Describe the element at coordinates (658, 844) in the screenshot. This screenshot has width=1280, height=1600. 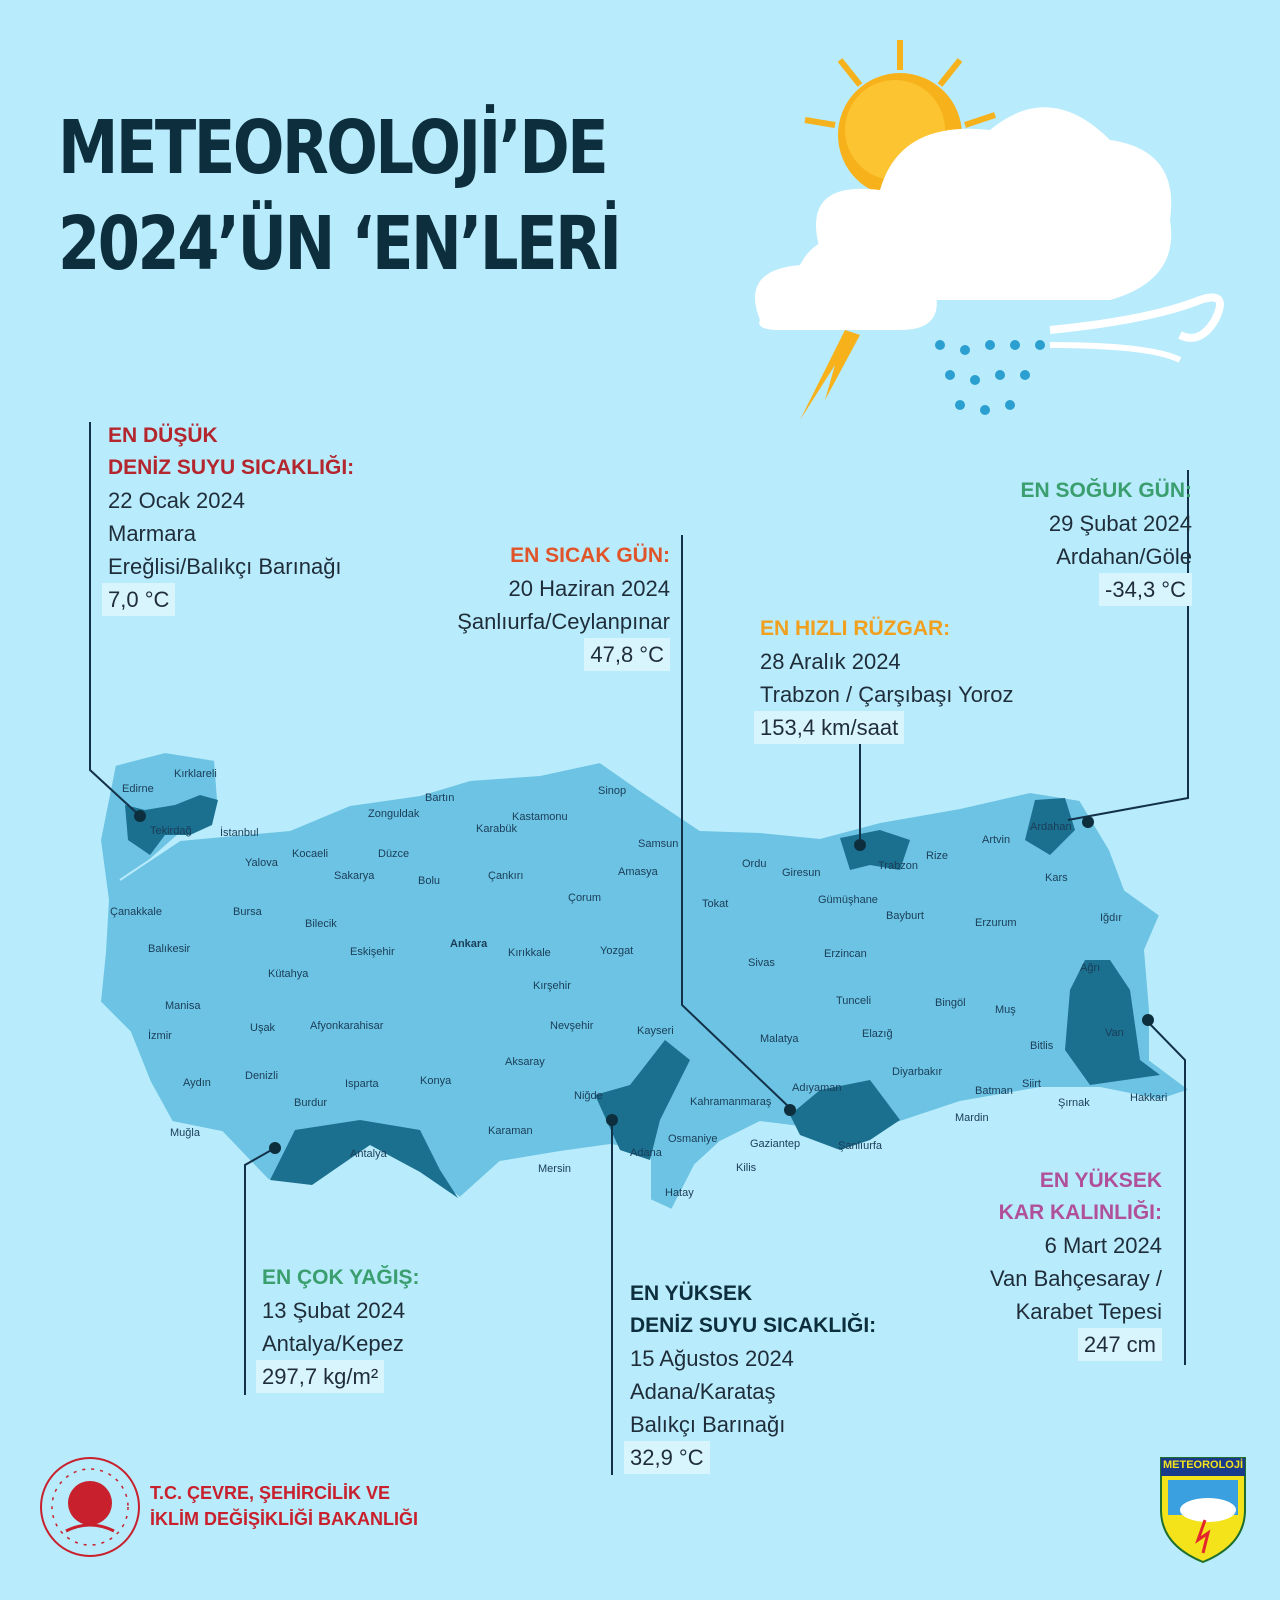
I see `city-label: Samsun` at that location.